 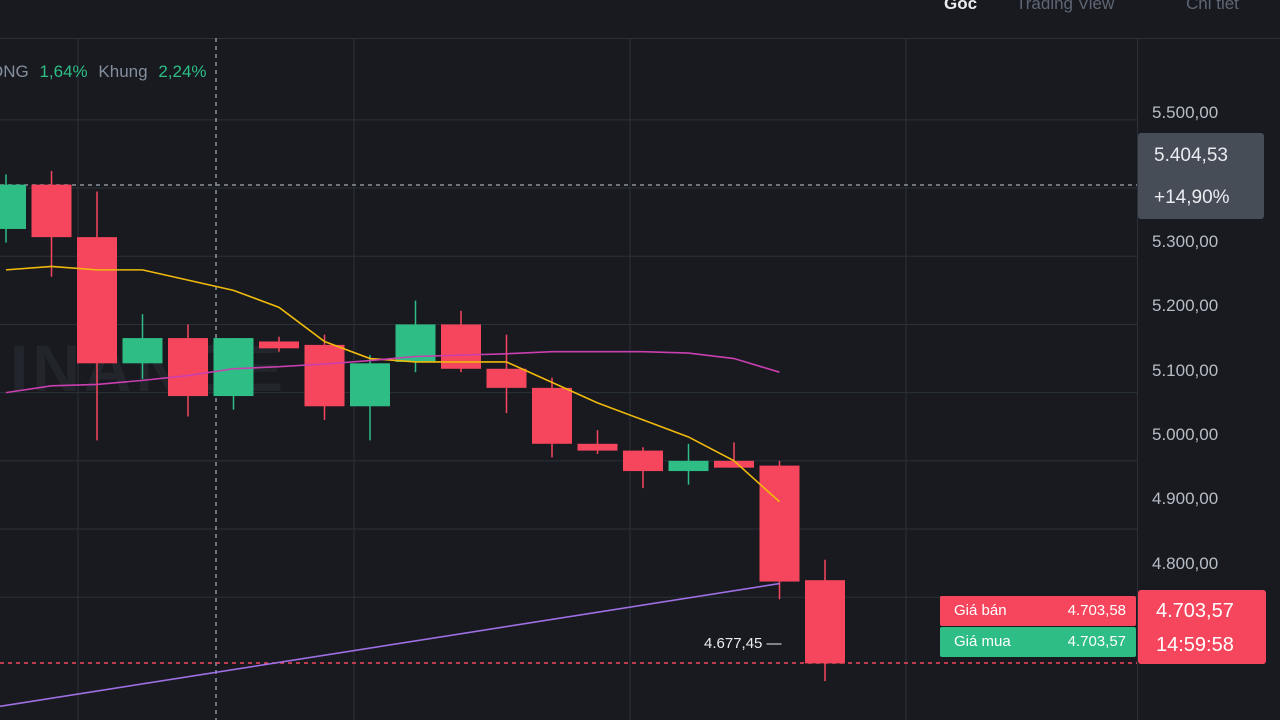 I want to click on last-price-label: 4.703,57 14:59:58, so click(x=1202, y=627).